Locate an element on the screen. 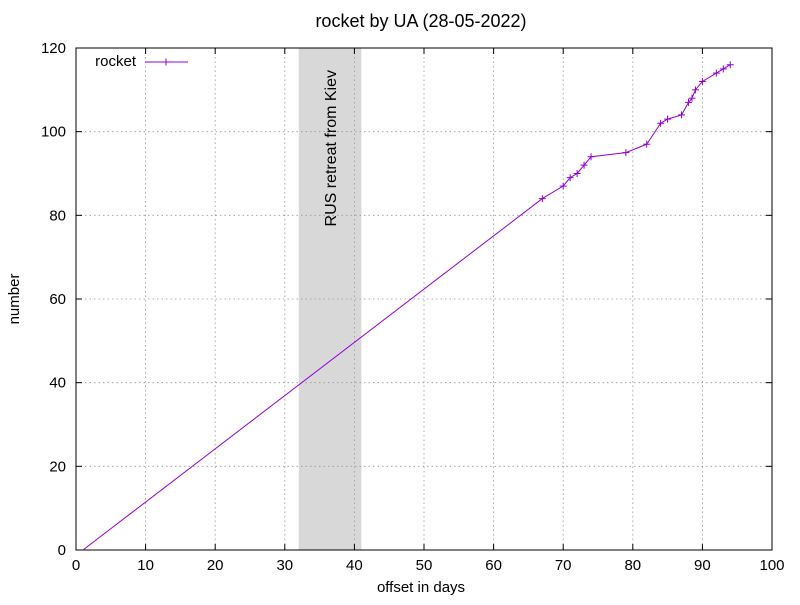 The width and height of the screenshot is (800, 605). y-tick-label: 60 is located at coordinates (57, 299).